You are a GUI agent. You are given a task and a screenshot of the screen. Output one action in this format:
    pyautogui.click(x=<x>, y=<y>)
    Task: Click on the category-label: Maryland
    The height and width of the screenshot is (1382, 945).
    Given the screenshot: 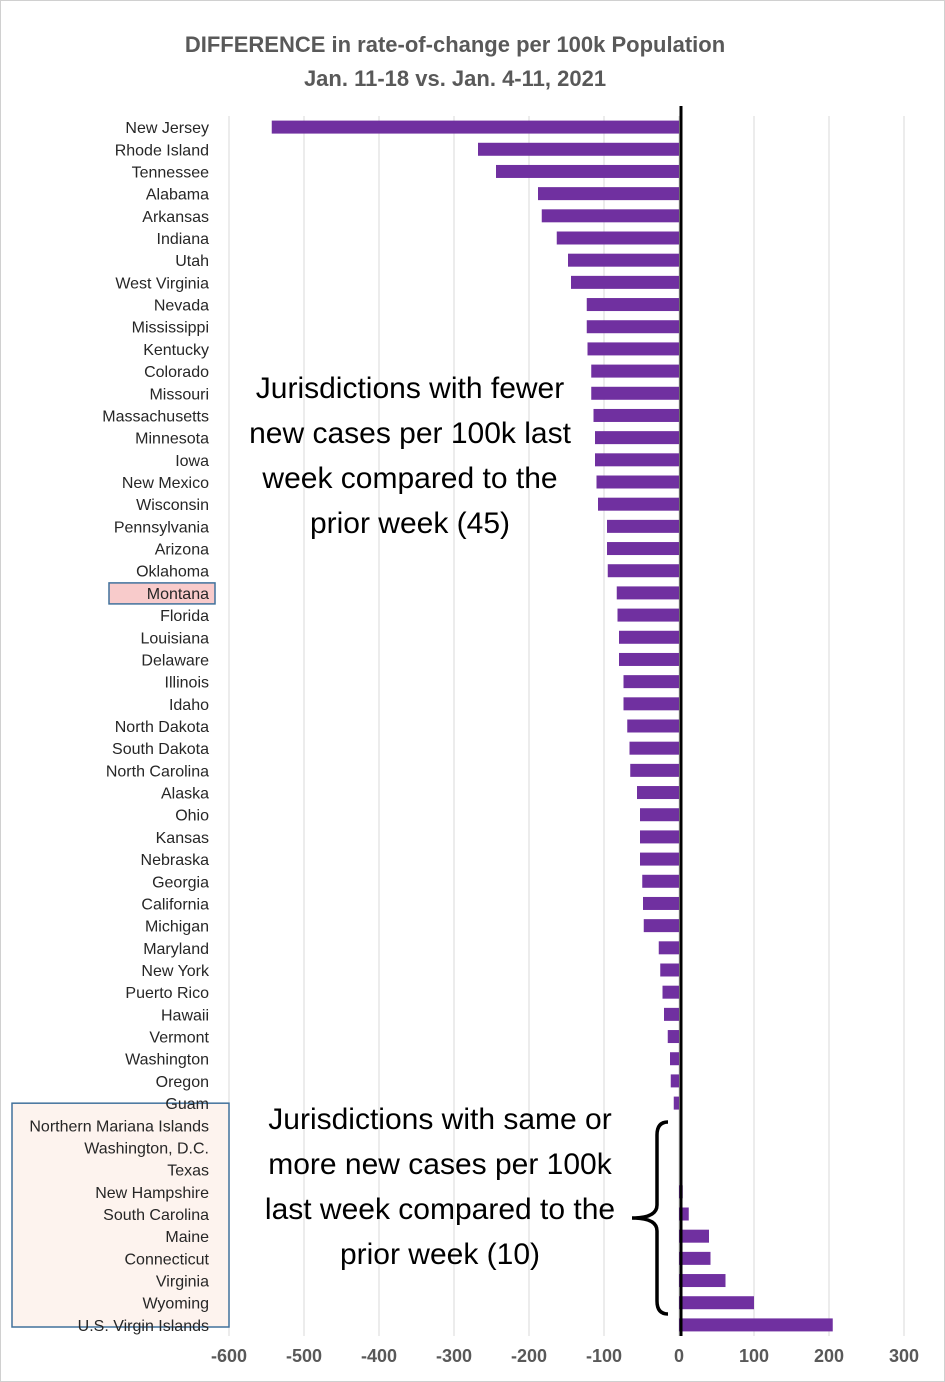 What is the action you would take?
    pyautogui.click(x=176, y=949)
    